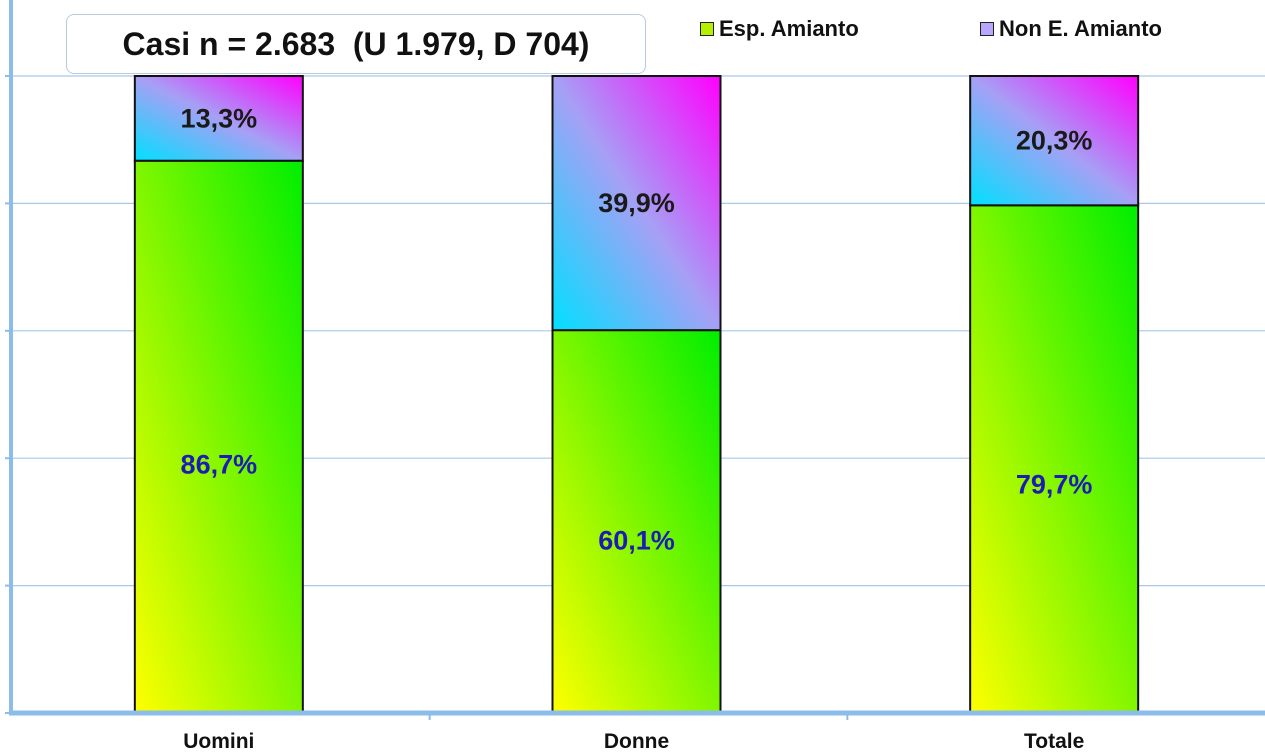  What do you see at coordinates (218, 436) in the screenshot?
I see `bar-esp-uomini` at bounding box center [218, 436].